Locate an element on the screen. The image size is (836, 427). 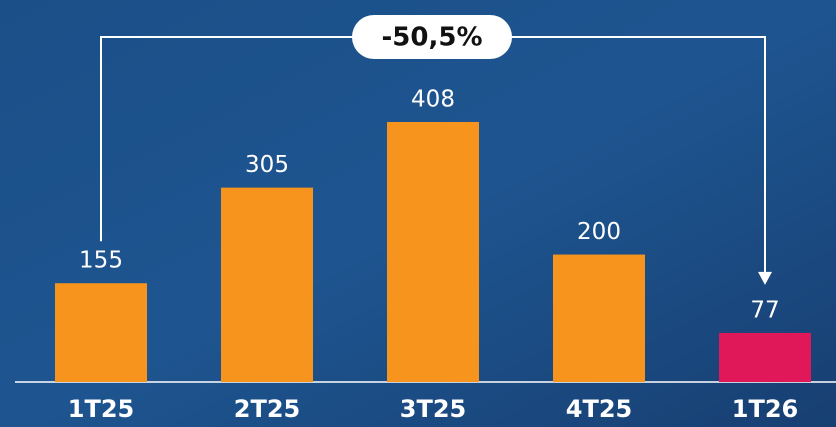
x-tick-label: 2T25 is located at coordinates (267, 409).